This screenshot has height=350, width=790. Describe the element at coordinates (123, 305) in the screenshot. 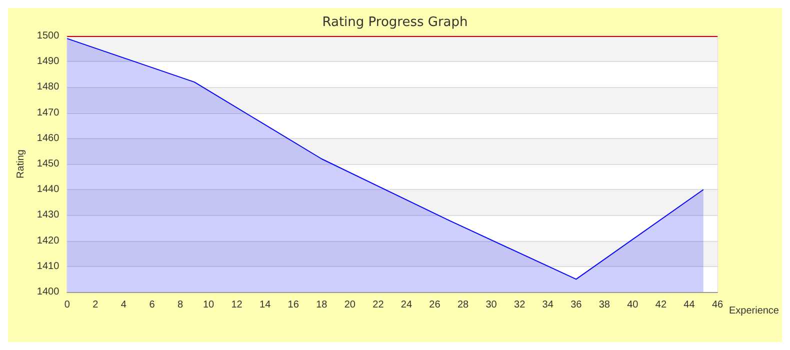

I see `x-tick-label: 4` at that location.